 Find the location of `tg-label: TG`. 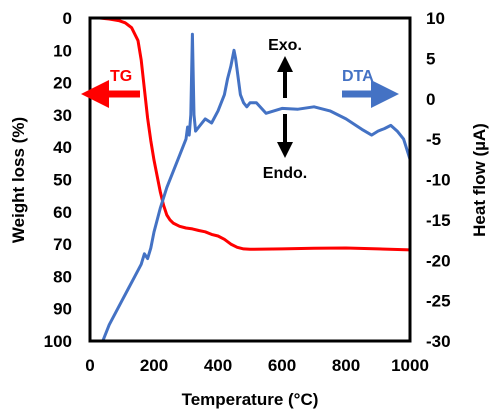

tg-label: TG is located at coordinates (121, 76).